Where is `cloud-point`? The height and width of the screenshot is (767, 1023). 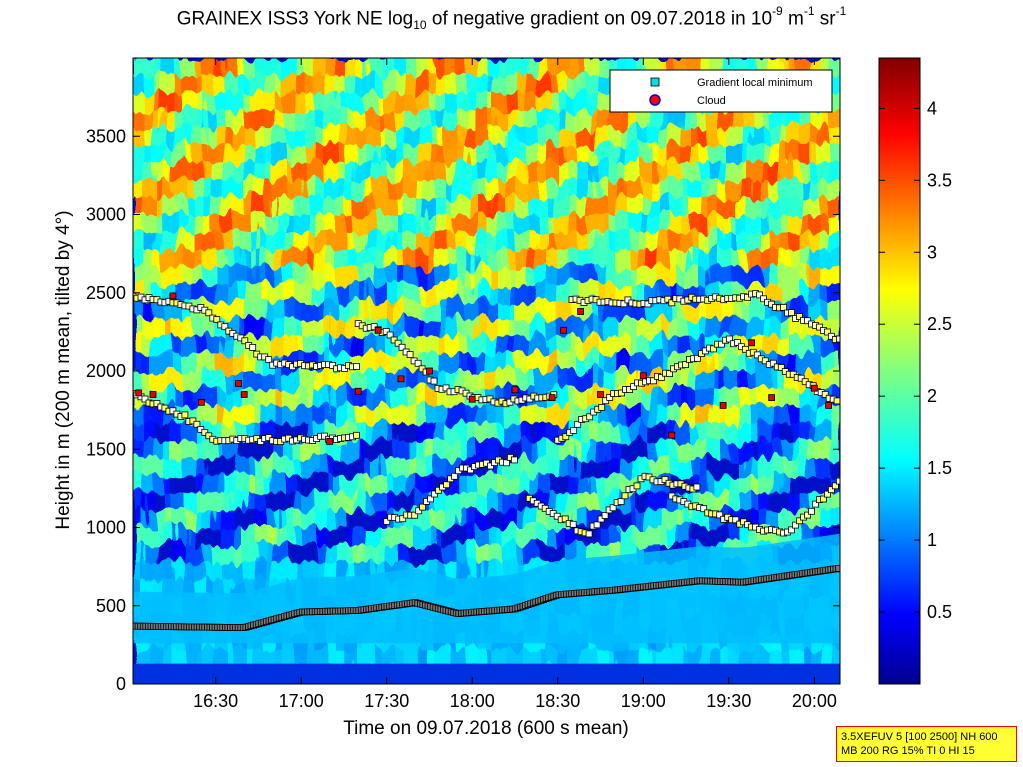
cloud-point is located at coordinates (723, 405).